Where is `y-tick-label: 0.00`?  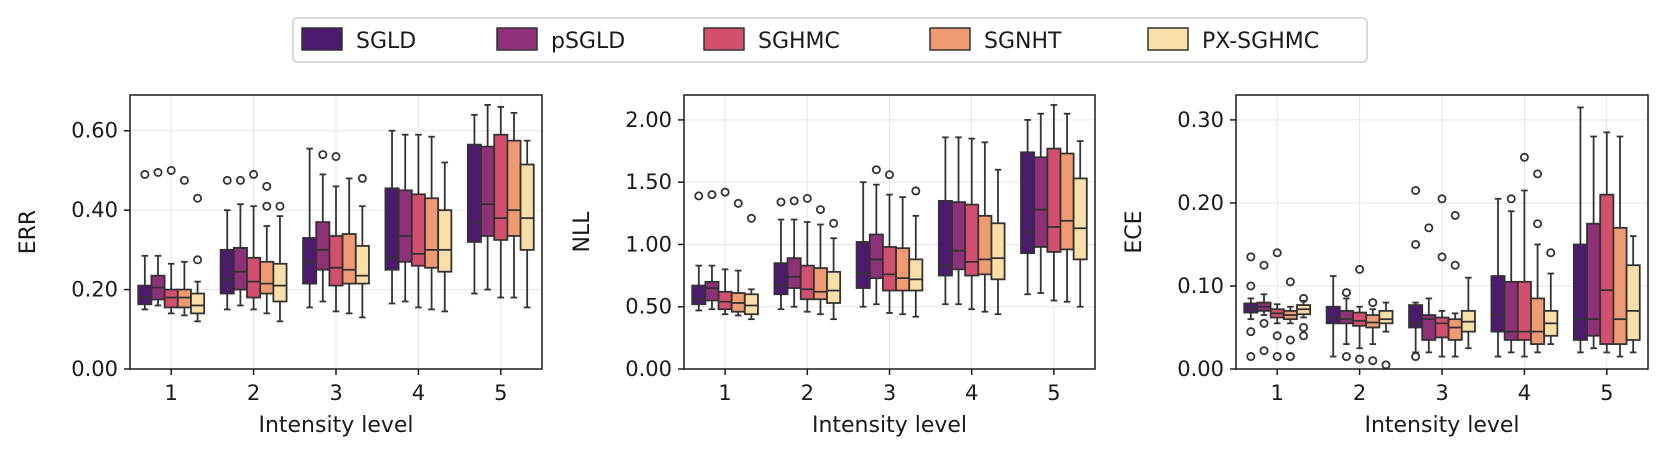 y-tick-label: 0.00 is located at coordinates (94, 369).